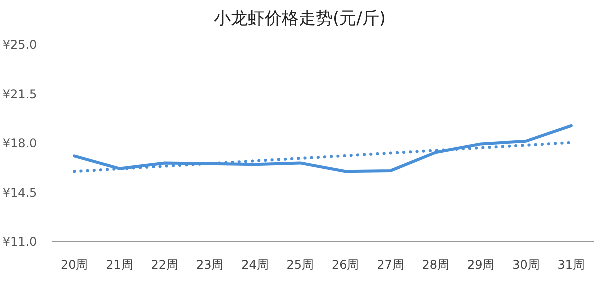 The width and height of the screenshot is (600, 282). What do you see at coordinates (436, 265) in the screenshot?
I see `x-tick-label: 28周` at bounding box center [436, 265].